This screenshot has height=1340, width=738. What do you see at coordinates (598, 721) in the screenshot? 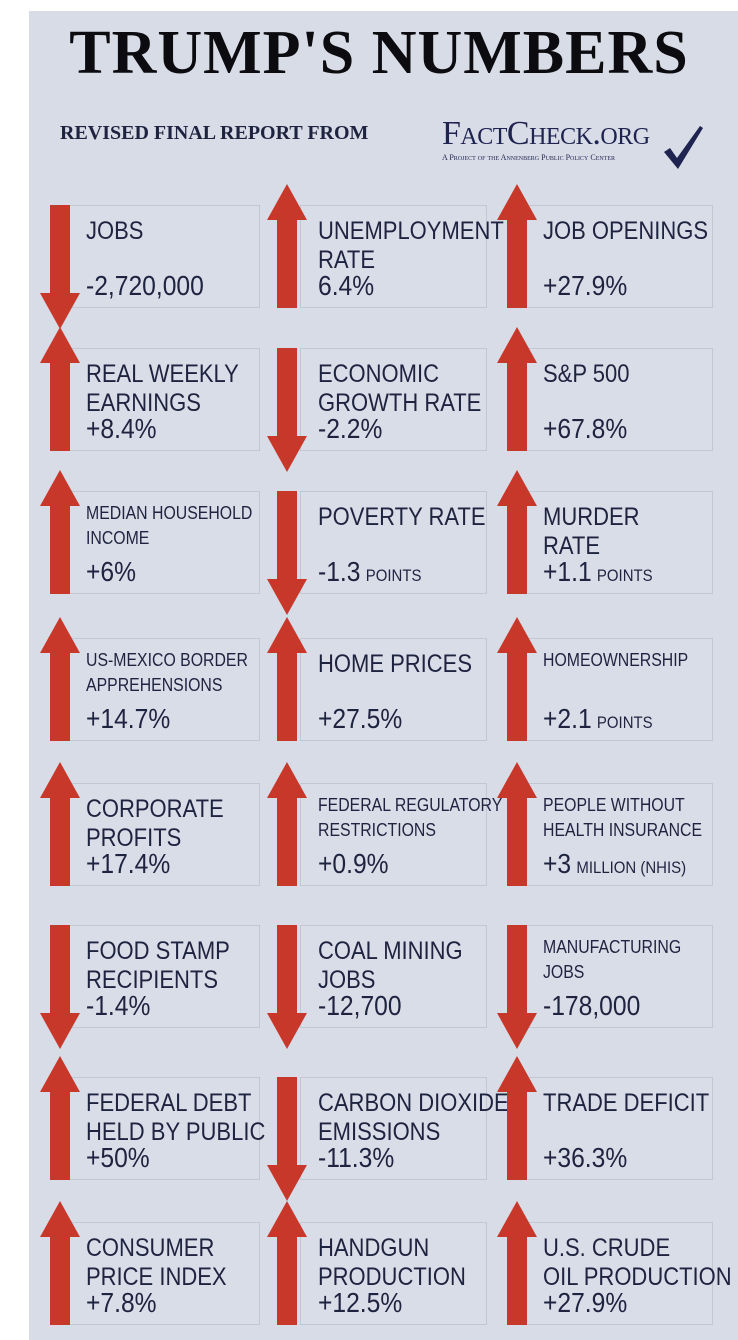
I see `stat-value-row: +2.1 POINTS` at bounding box center [598, 721].